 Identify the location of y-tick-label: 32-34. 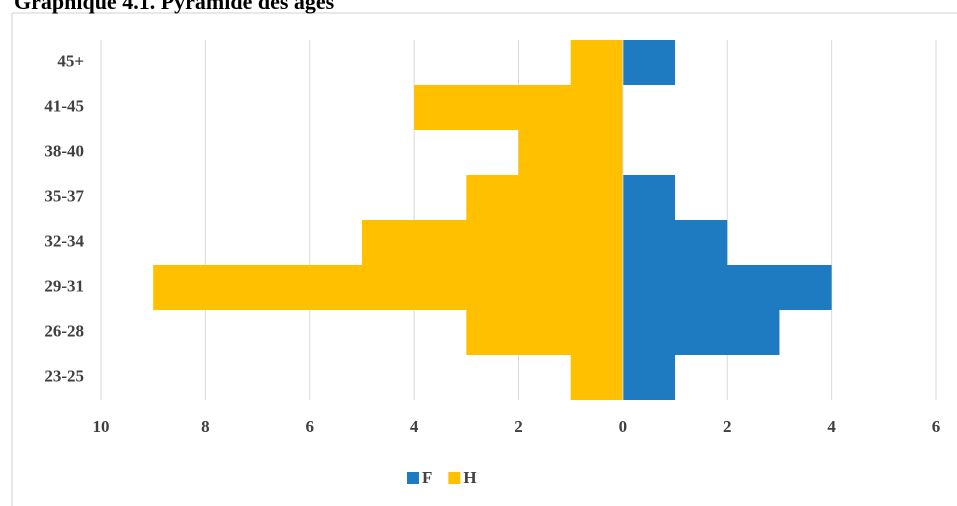
(64, 240).